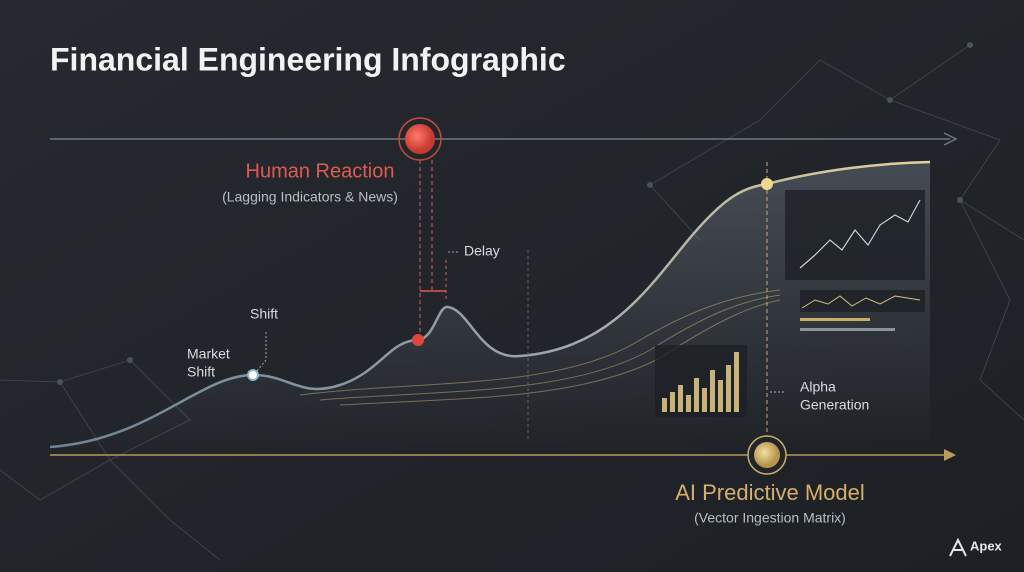 This screenshot has height=572, width=1024. I want to click on delay-label: Delay, so click(482, 251).